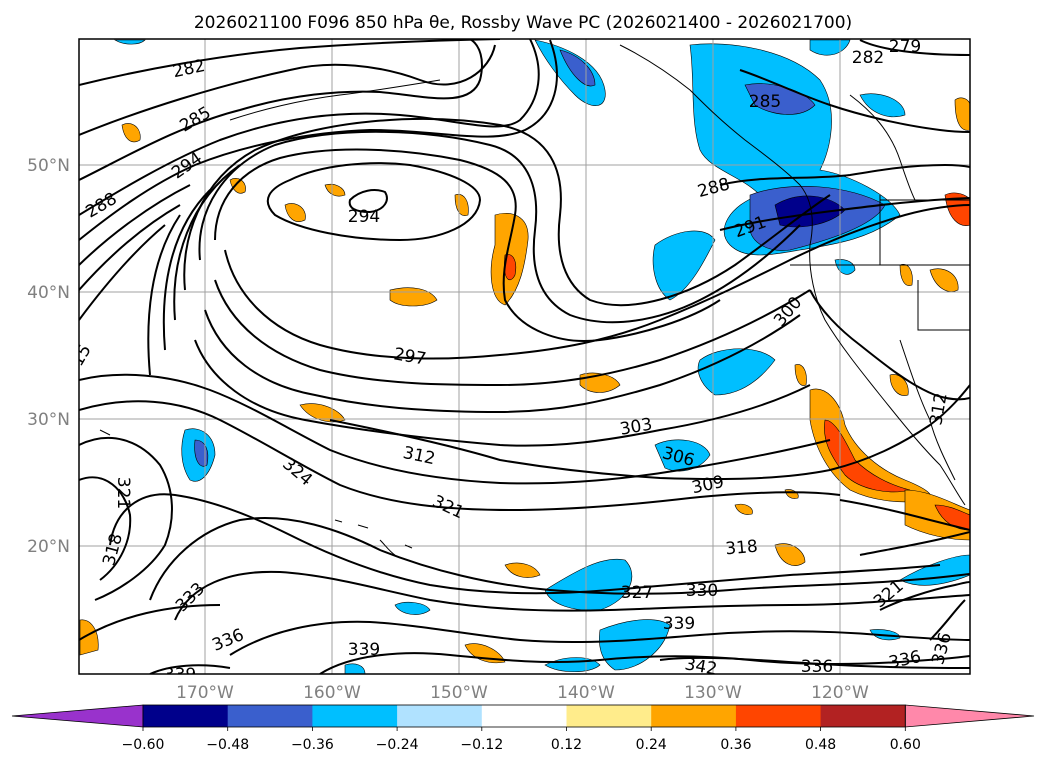 Image resolution: width=1047 pixels, height=767 pixels. I want to click on contour-label: 330, so click(702, 591).